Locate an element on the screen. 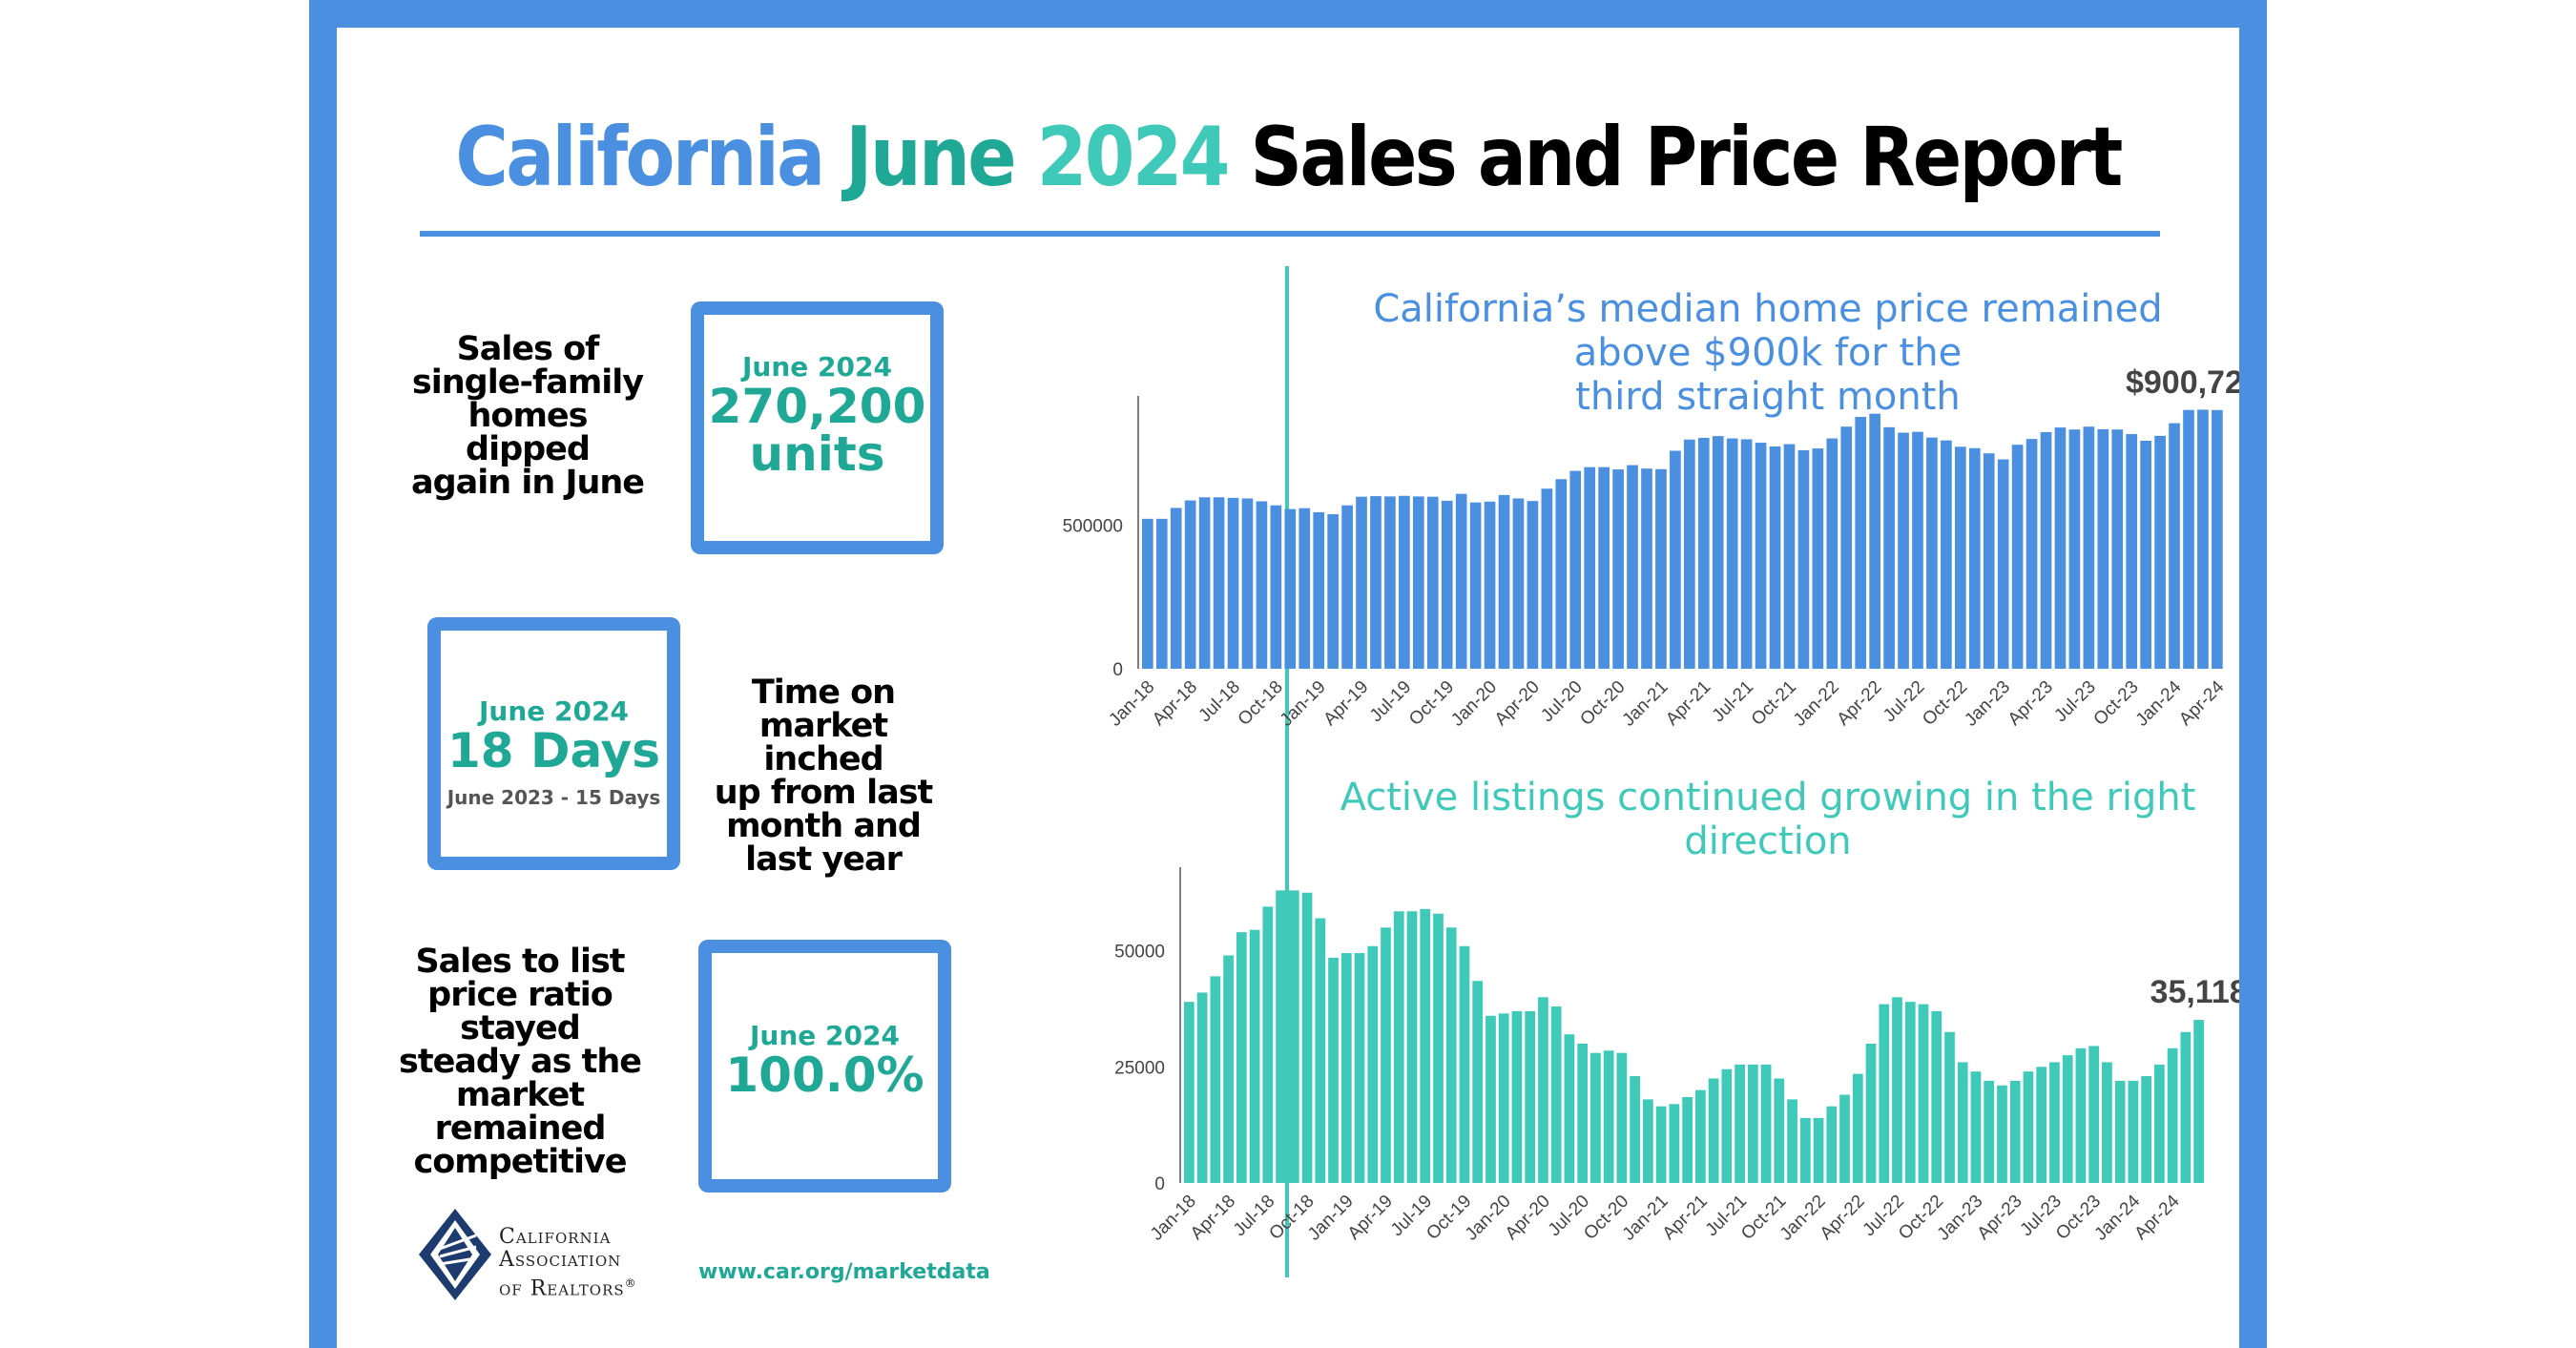 The width and height of the screenshot is (2576, 1348). listings-x-tick-label: Apr-18 is located at coordinates (1213, 1218).